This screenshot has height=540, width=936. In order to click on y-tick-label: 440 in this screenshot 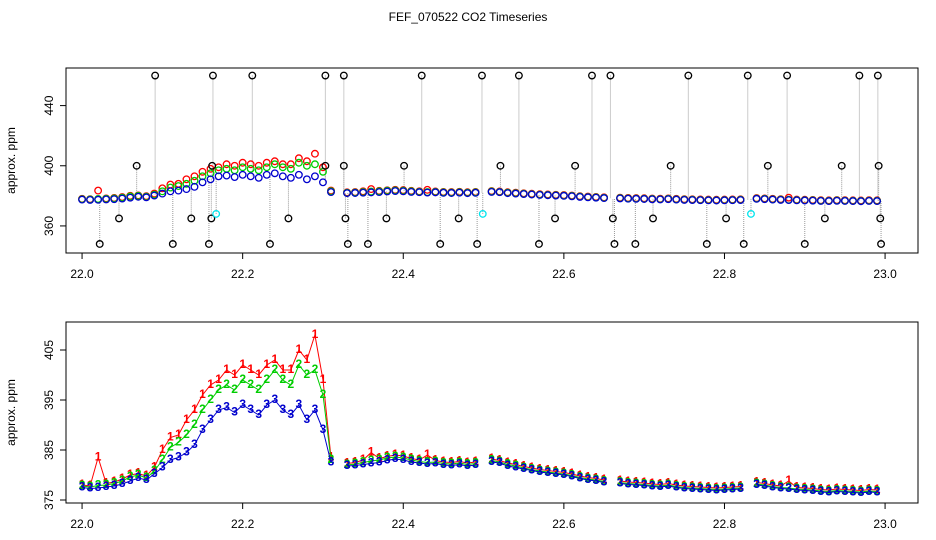, I will do `click(49, 105)`.